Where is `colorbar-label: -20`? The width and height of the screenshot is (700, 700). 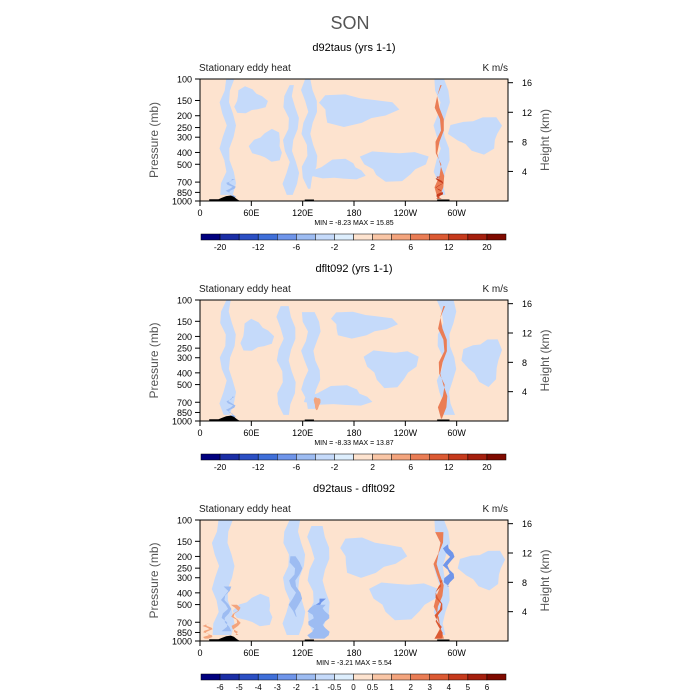
colorbar-label: -20 is located at coordinates (220, 247).